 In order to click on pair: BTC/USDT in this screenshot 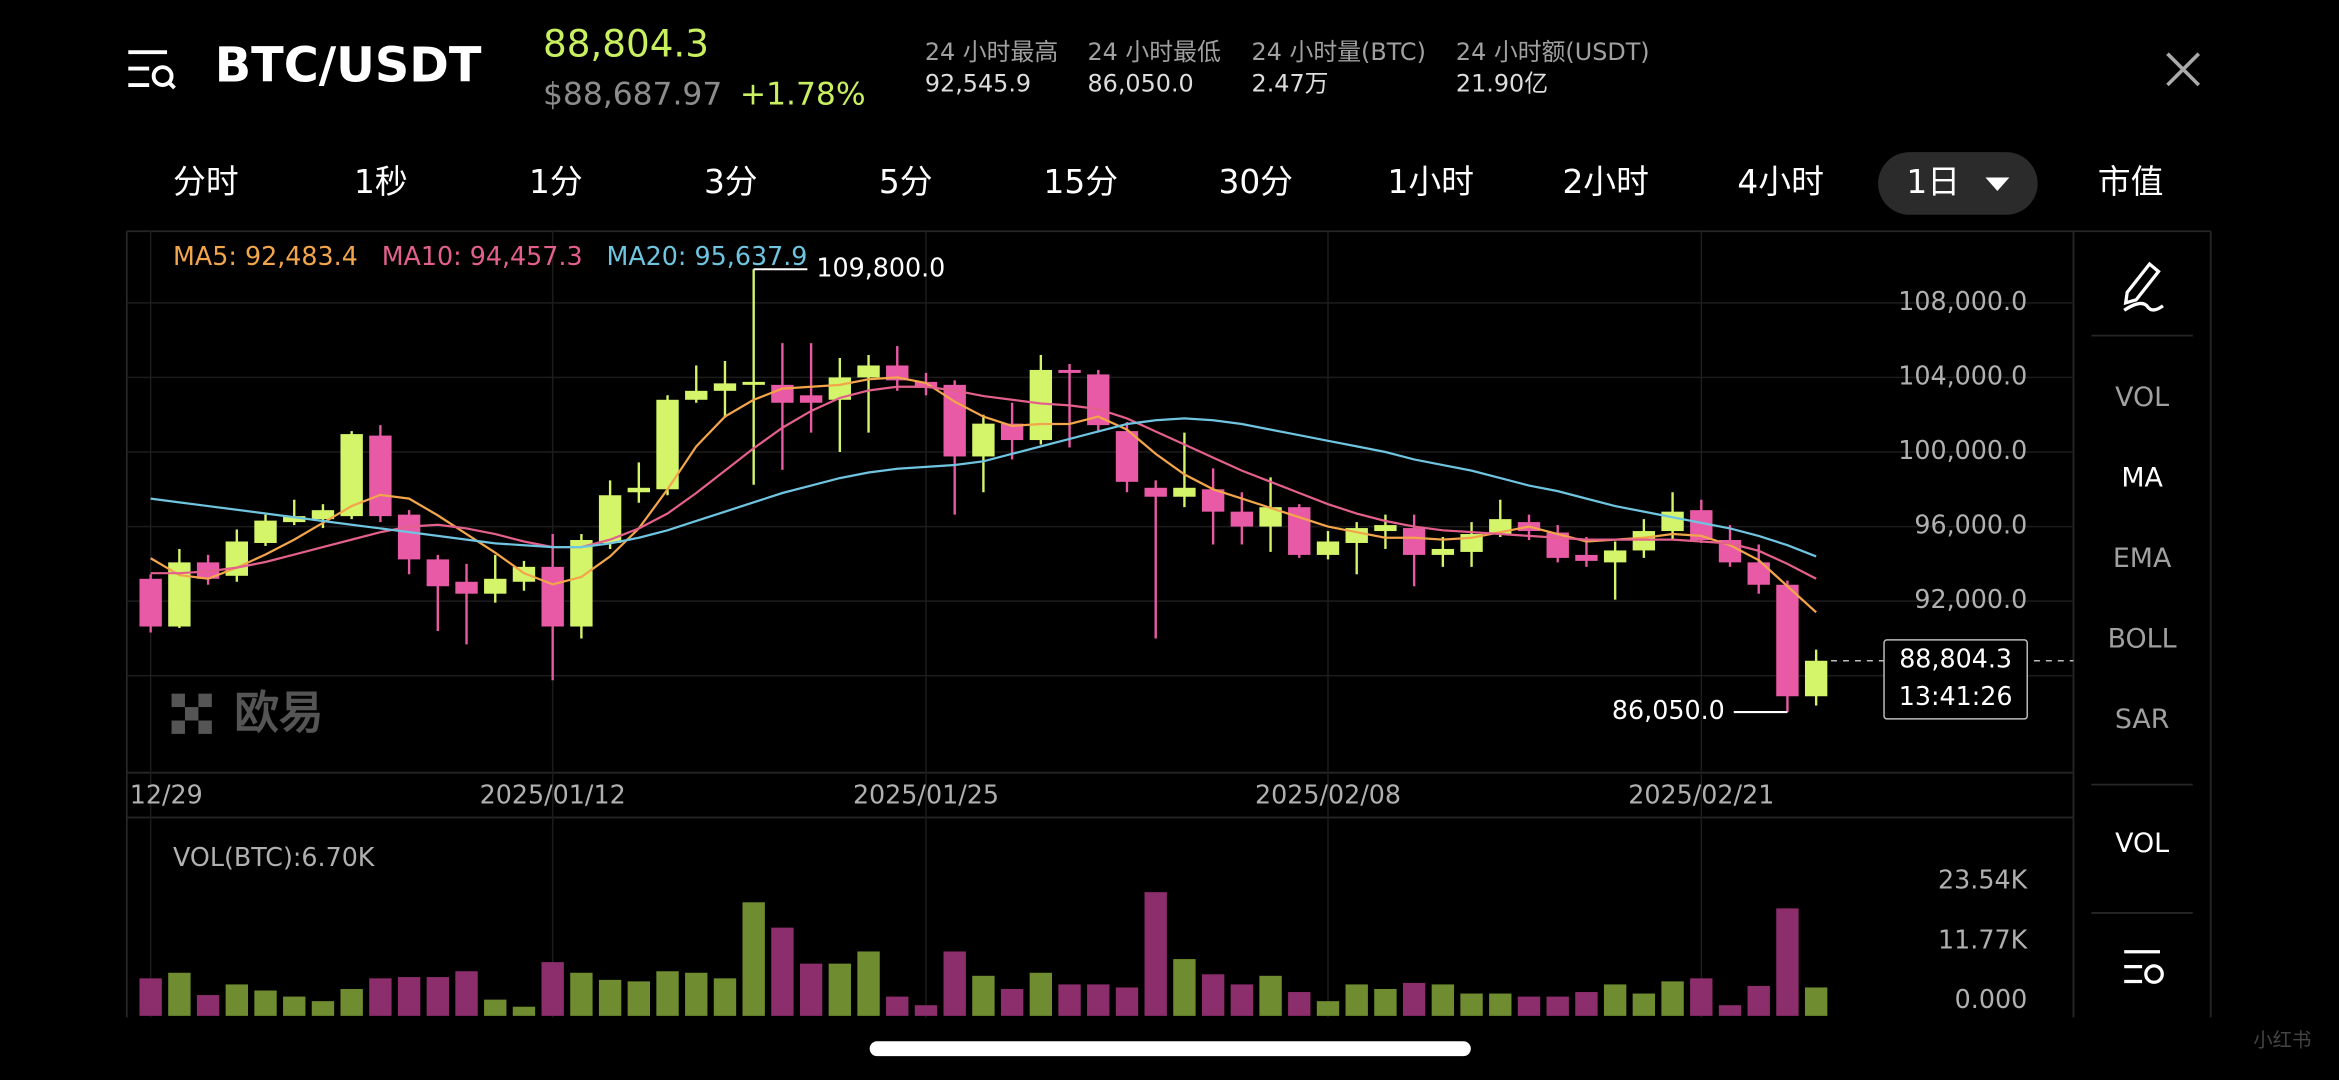, I will do `click(348, 66)`.